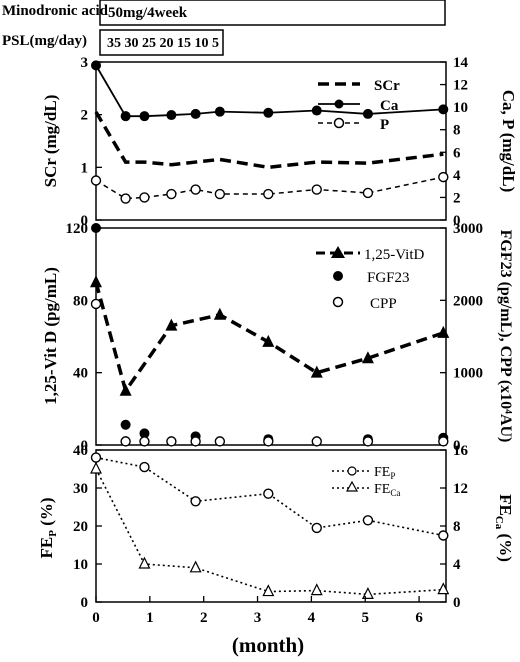 The image size is (520, 662). Describe the element at coordinates (468, 301) in the screenshot. I see `right-tick-label: 2000` at that location.